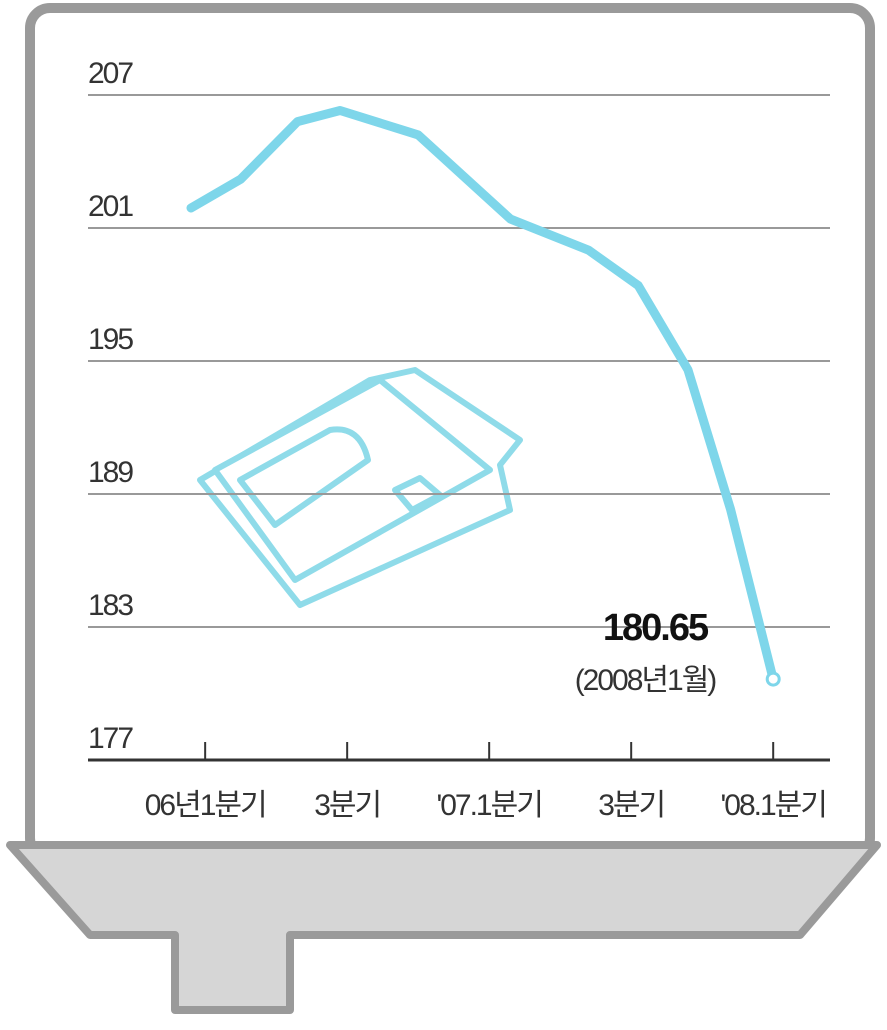 The image size is (887, 1030). I want to click on x-tick-label: '07.1분기, so click(489, 805).